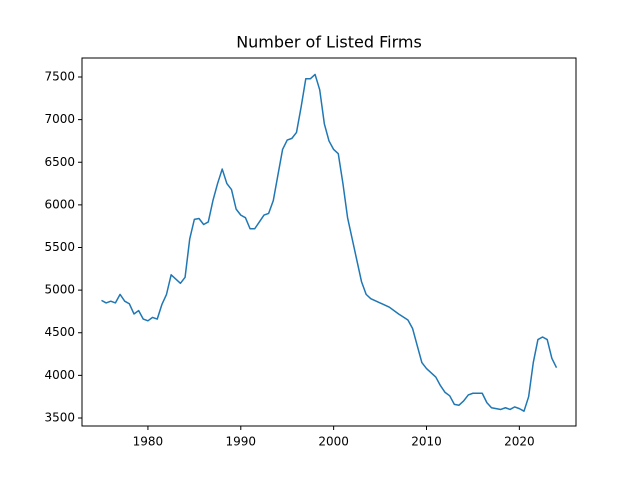 The width and height of the screenshot is (640, 480). I want to click on y-tick-label: 7500, so click(59, 77).